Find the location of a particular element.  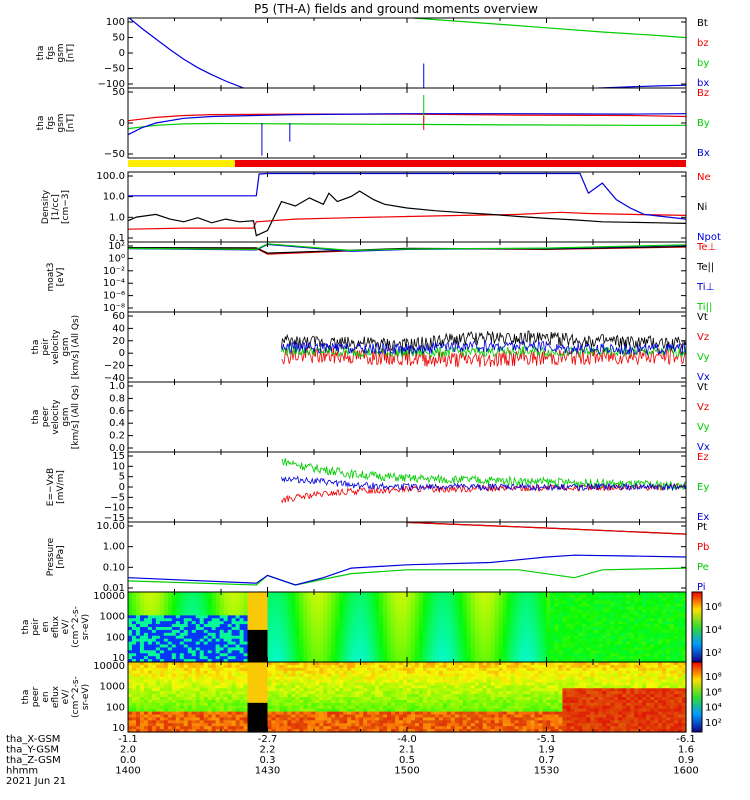

y-axis-label: [nPa] is located at coordinates (61, 556).